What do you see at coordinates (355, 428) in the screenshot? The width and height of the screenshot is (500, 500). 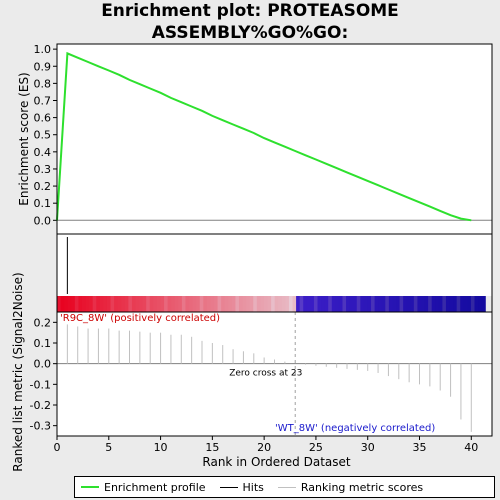 I see `neg-correlated-label: 'WT_8W' (negatively correlated)` at bounding box center [355, 428].